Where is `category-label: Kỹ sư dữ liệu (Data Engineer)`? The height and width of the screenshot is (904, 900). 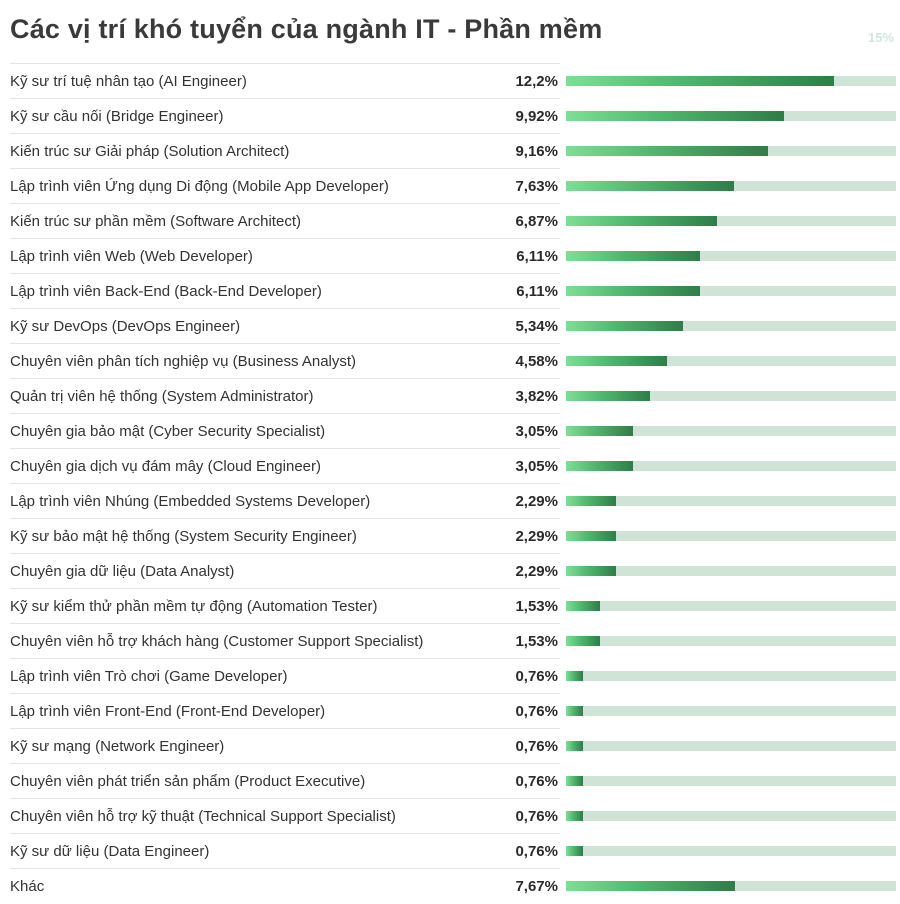 category-label: Kỹ sư dữ liệu (Data Engineer) is located at coordinates (110, 851).